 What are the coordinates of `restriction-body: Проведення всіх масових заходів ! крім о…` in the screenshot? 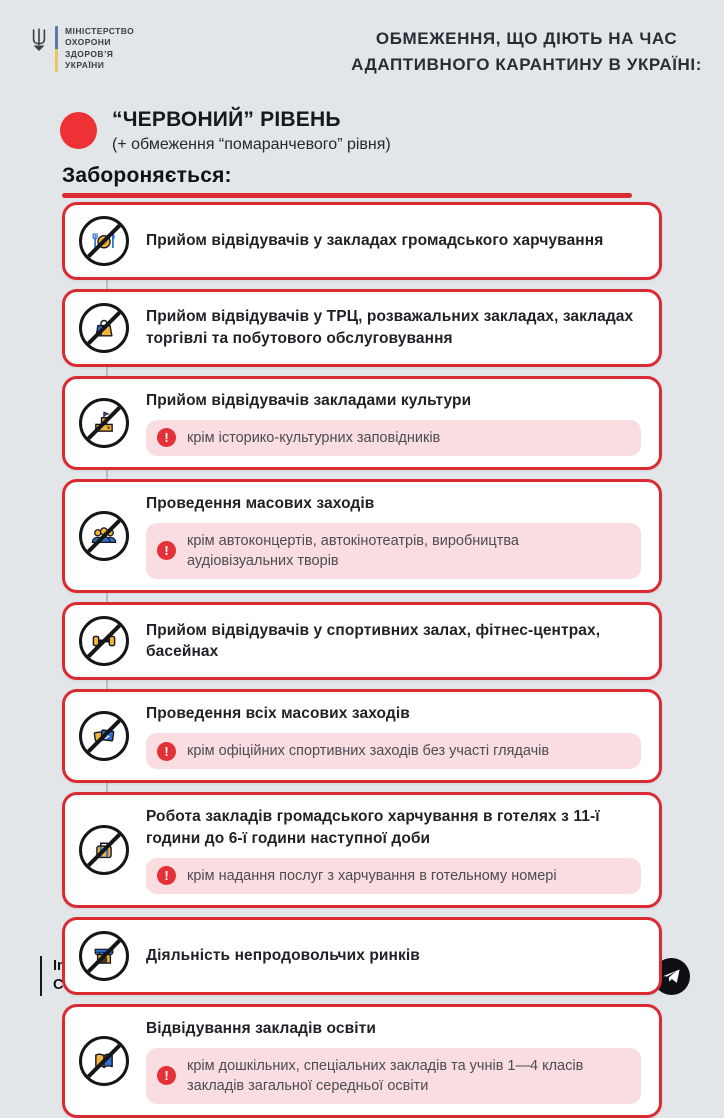 It's located at (393, 736).